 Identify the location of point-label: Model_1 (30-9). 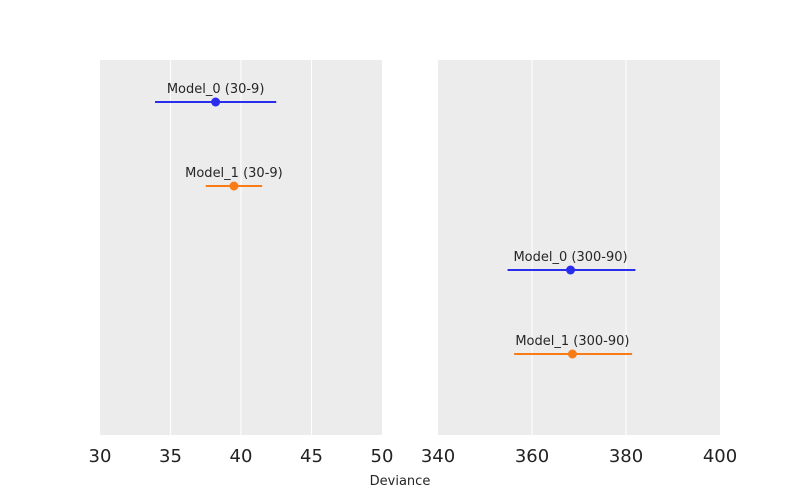
(234, 173).